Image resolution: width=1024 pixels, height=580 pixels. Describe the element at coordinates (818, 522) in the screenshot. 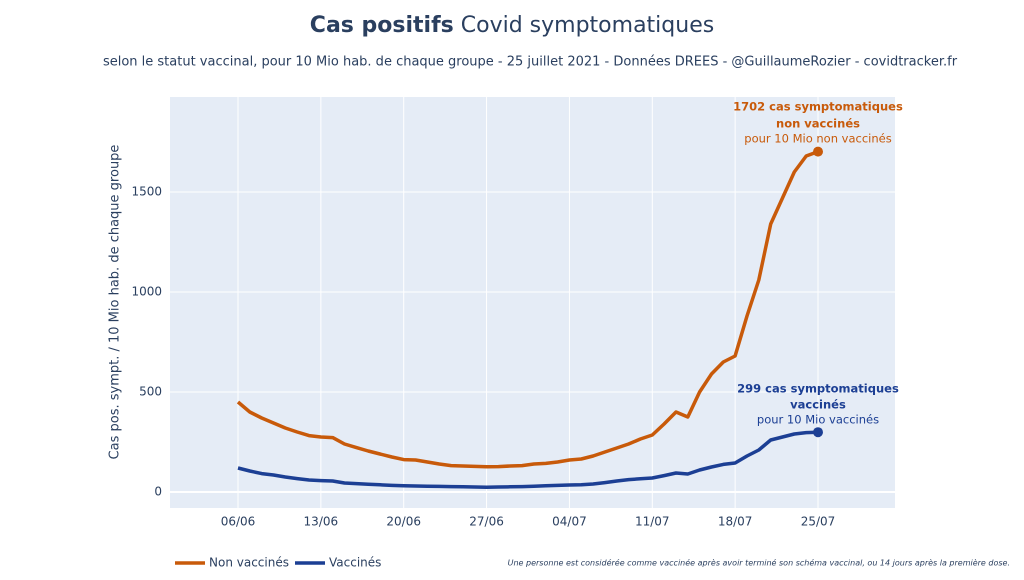

I see `x-tick-label: 25/07` at that location.